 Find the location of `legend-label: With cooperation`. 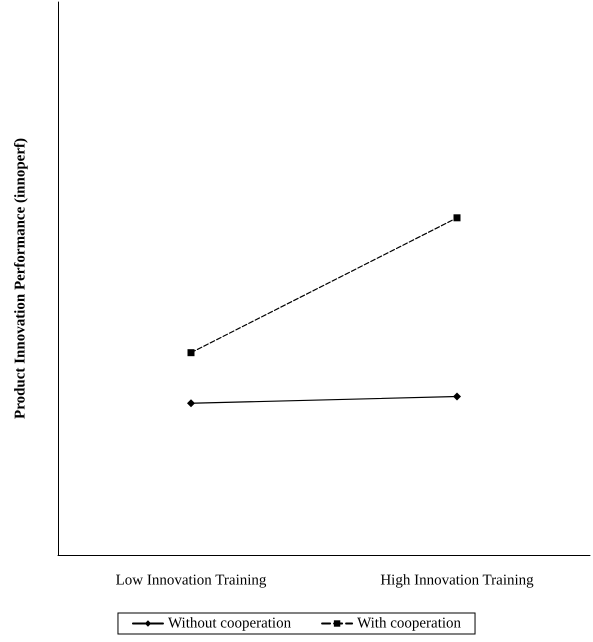

legend-label: With cooperation is located at coordinates (409, 624).